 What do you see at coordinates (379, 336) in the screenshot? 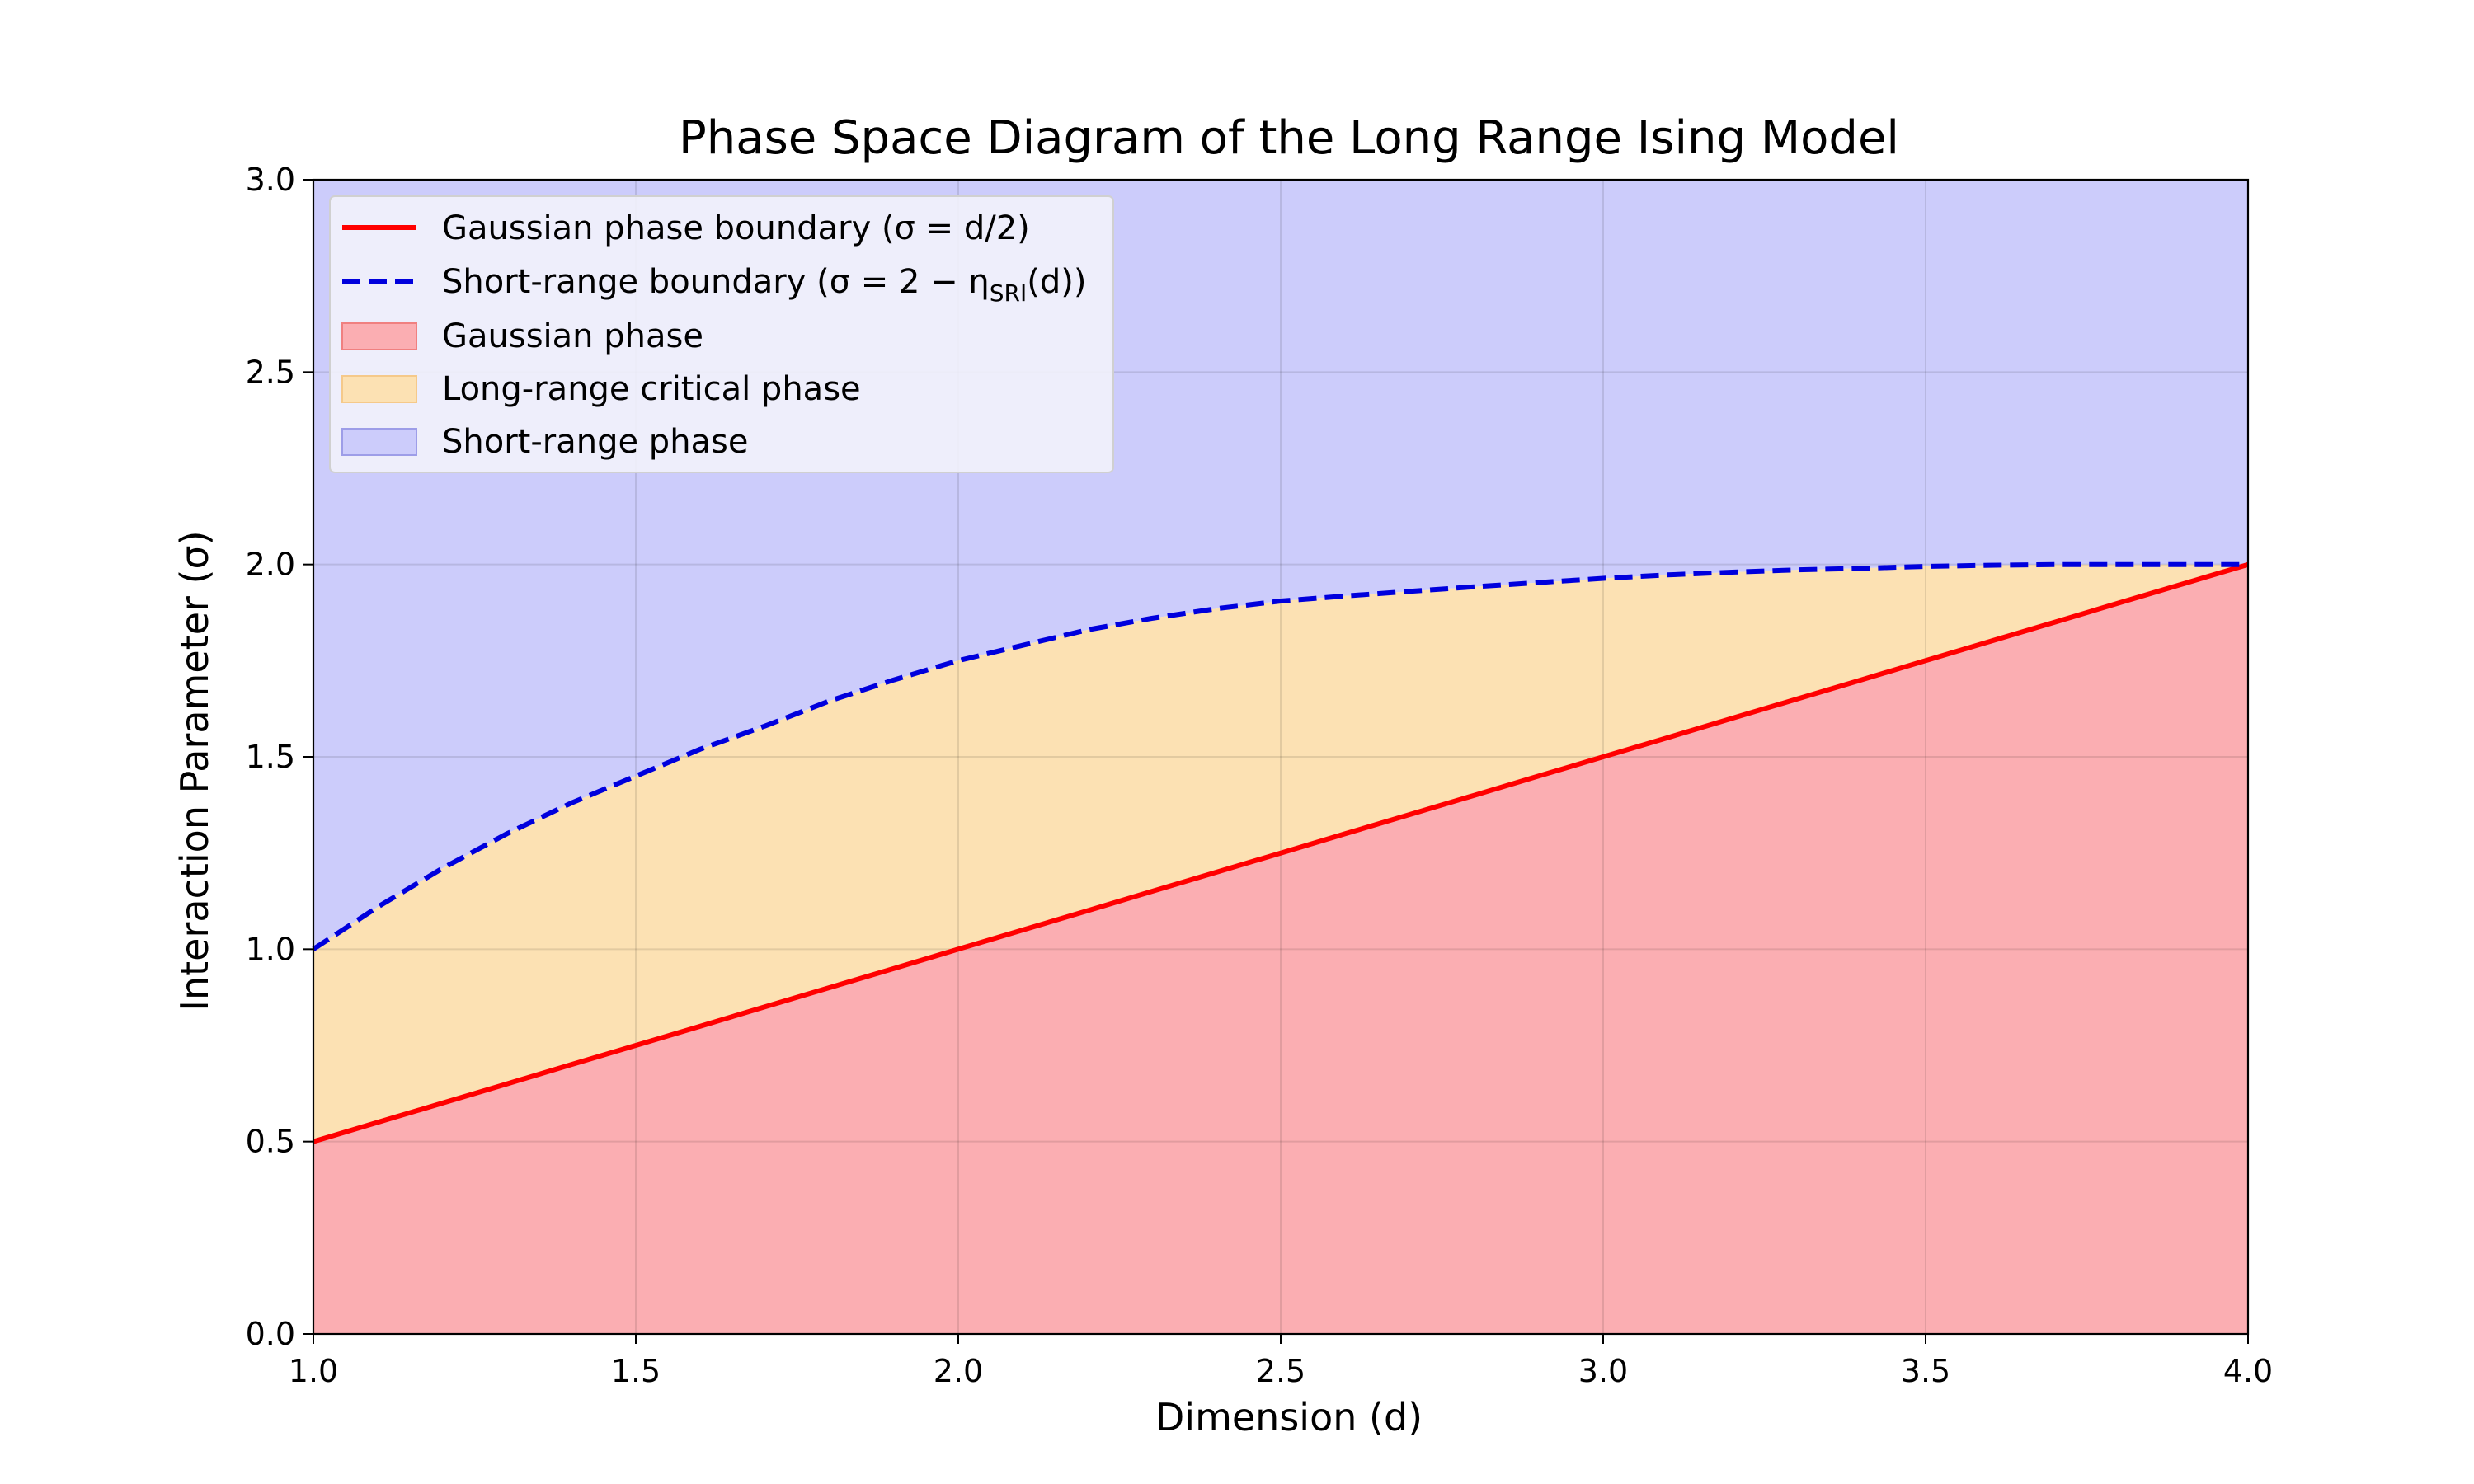
I see `legend-gaussian-phase-swatch` at bounding box center [379, 336].